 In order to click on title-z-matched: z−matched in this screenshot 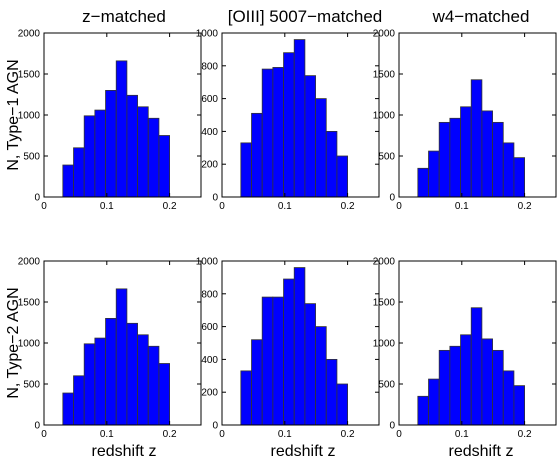, I will do `click(124, 16)`.